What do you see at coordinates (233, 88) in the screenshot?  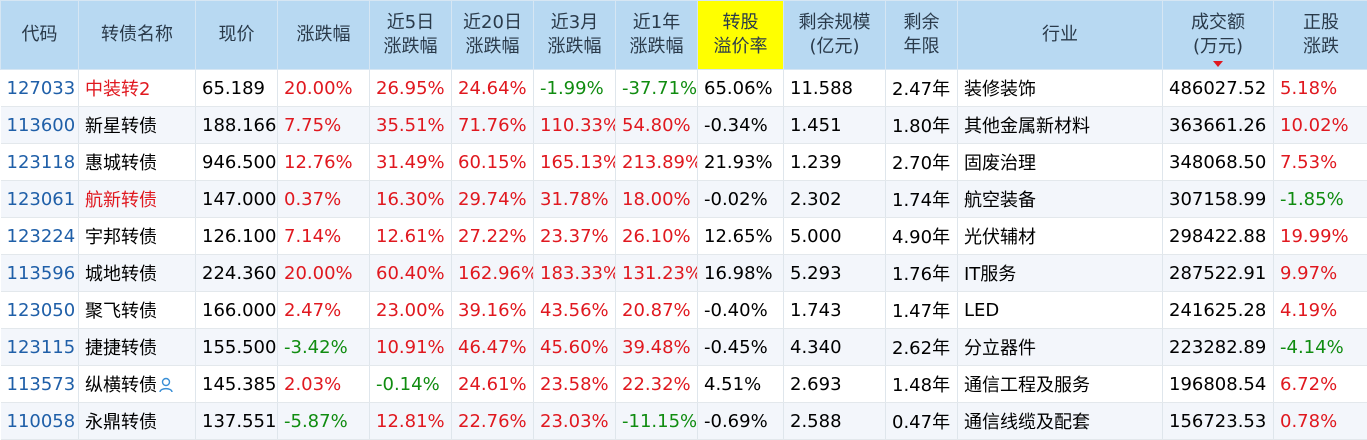 I see `price-value: 65.189` at bounding box center [233, 88].